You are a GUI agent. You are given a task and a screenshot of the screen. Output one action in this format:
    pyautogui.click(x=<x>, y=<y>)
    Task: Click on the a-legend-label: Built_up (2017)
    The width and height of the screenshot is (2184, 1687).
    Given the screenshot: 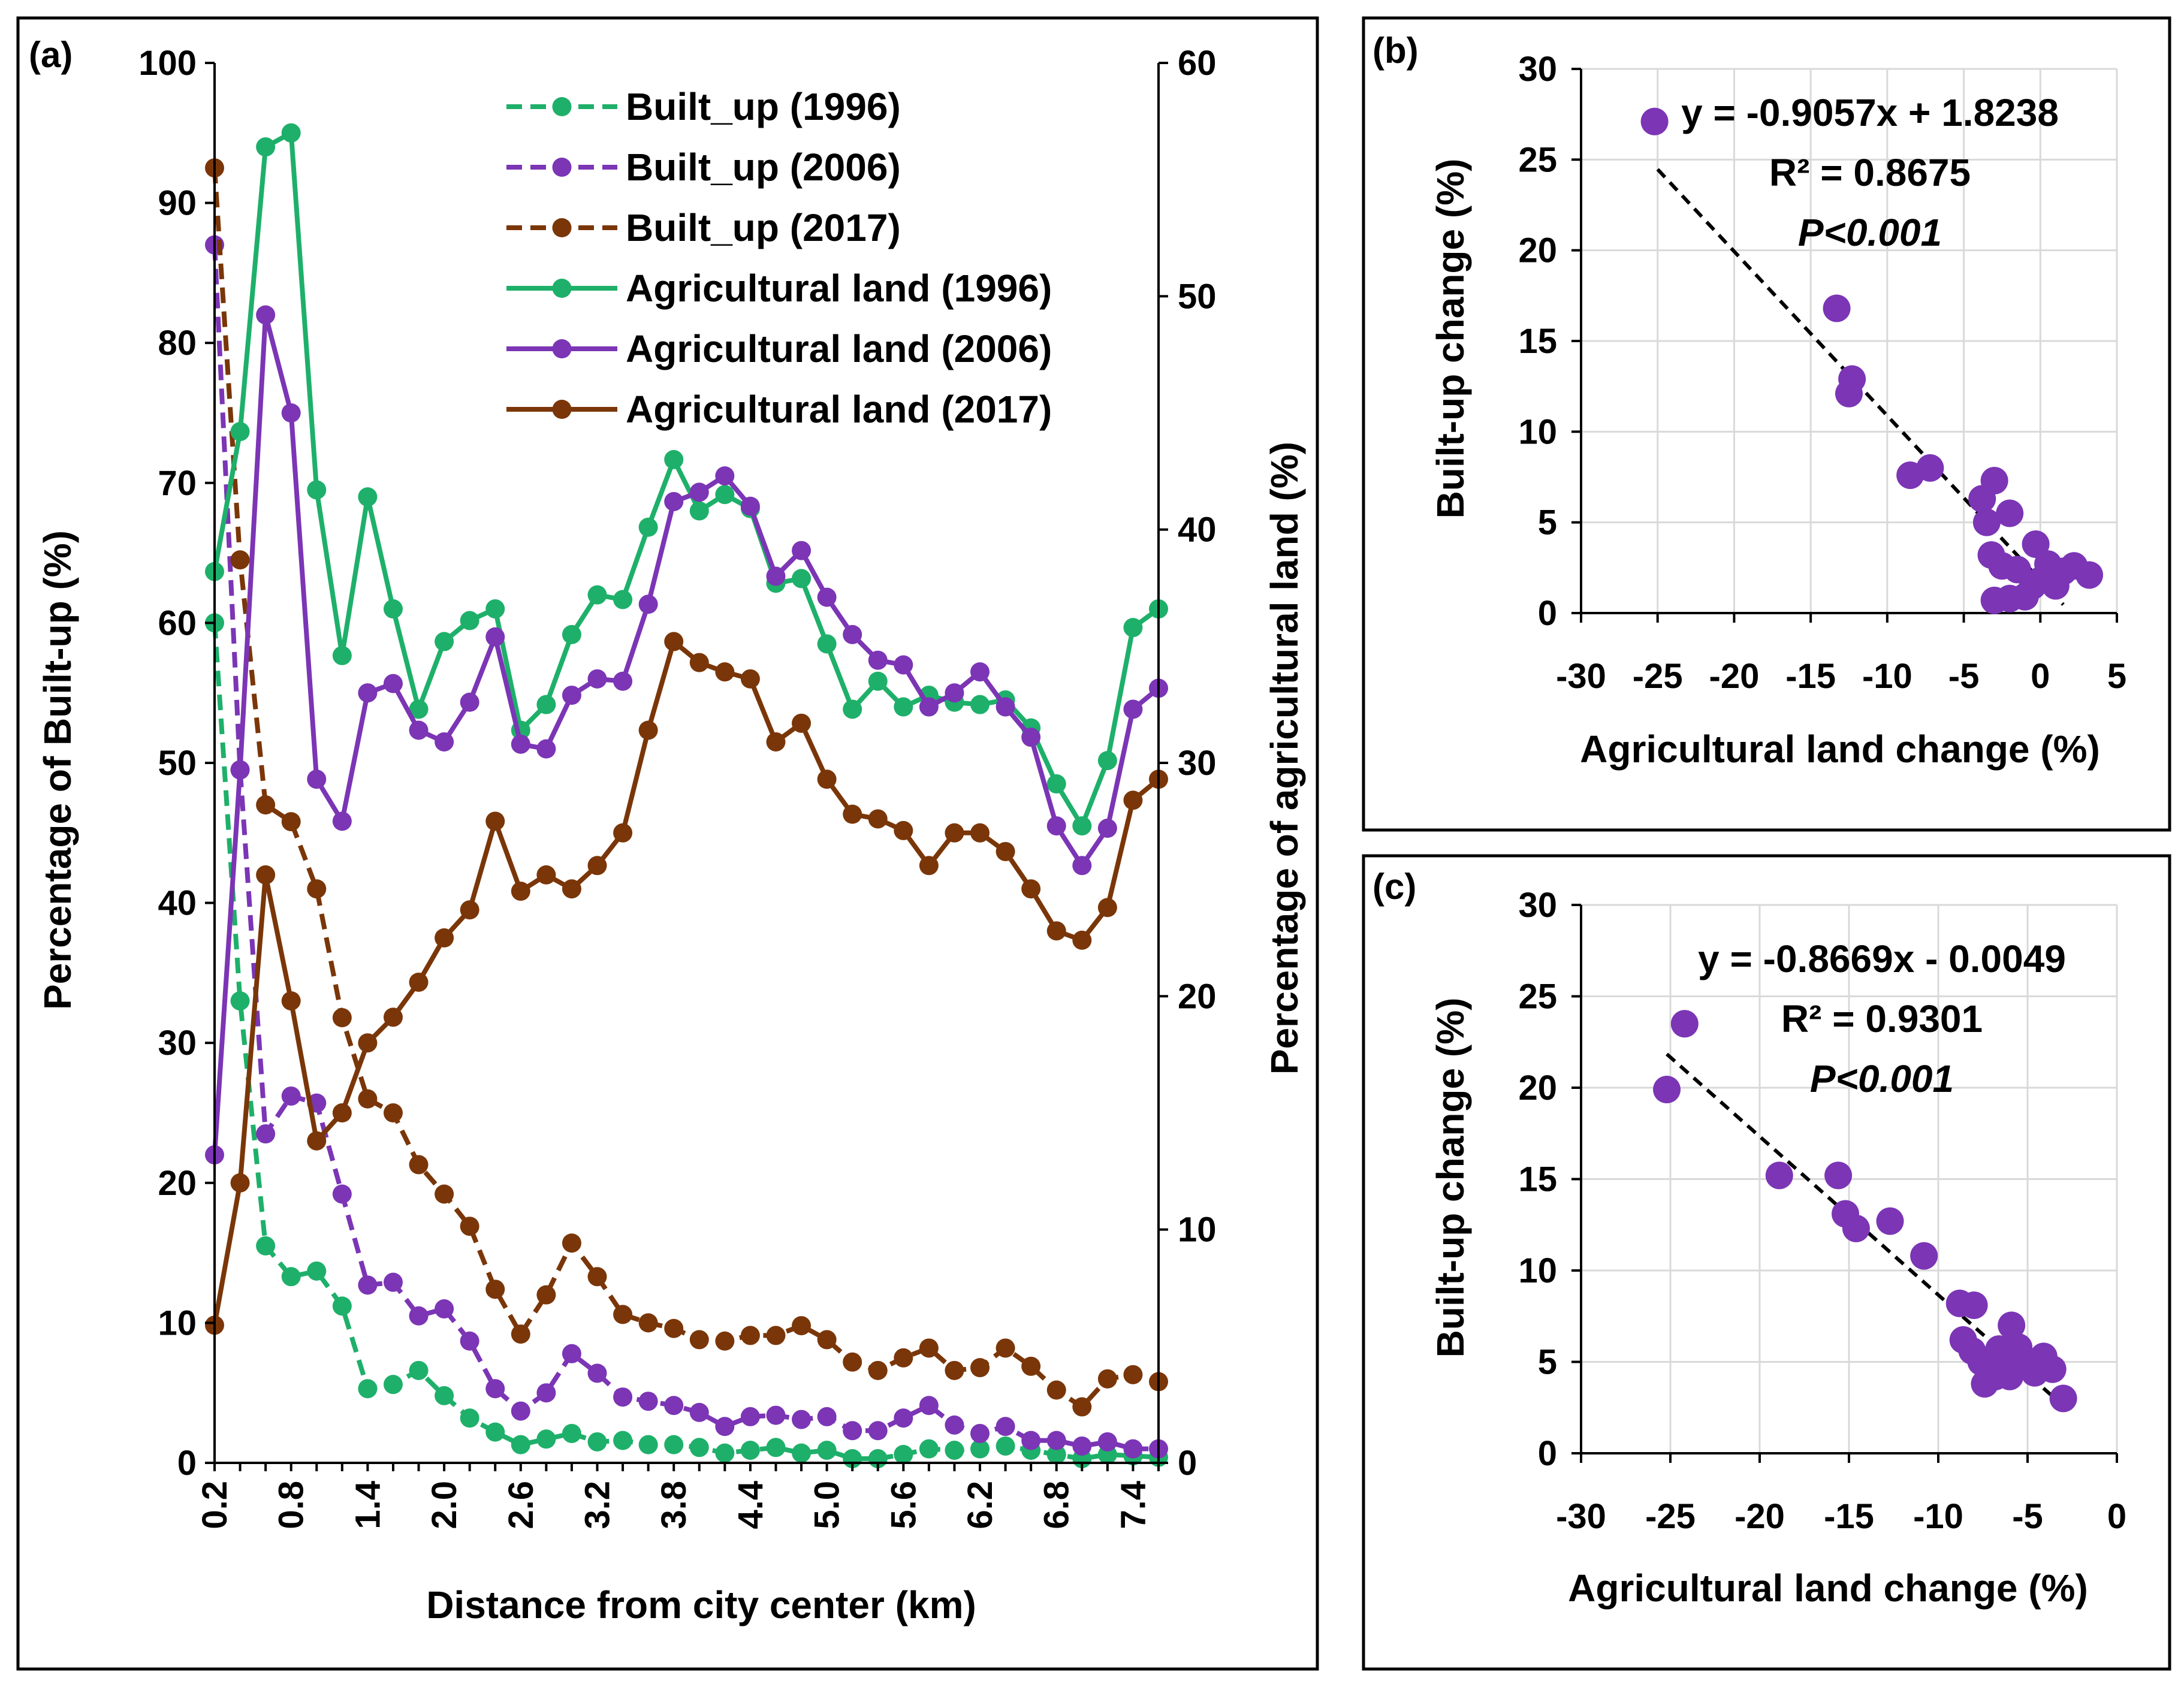 What is the action you would take?
    pyautogui.click(x=764, y=227)
    